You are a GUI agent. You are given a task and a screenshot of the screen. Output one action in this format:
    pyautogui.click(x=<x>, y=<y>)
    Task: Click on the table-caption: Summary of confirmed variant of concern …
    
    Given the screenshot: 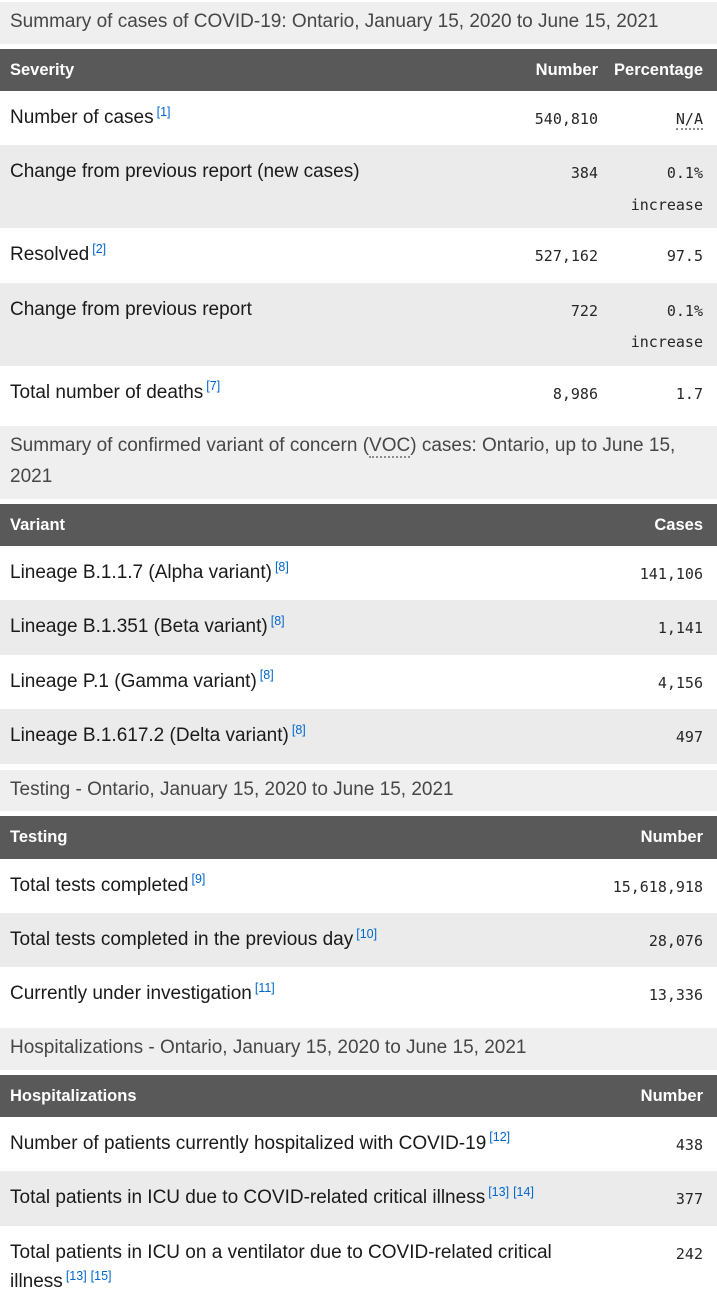 What is the action you would take?
    pyautogui.click(x=358, y=462)
    